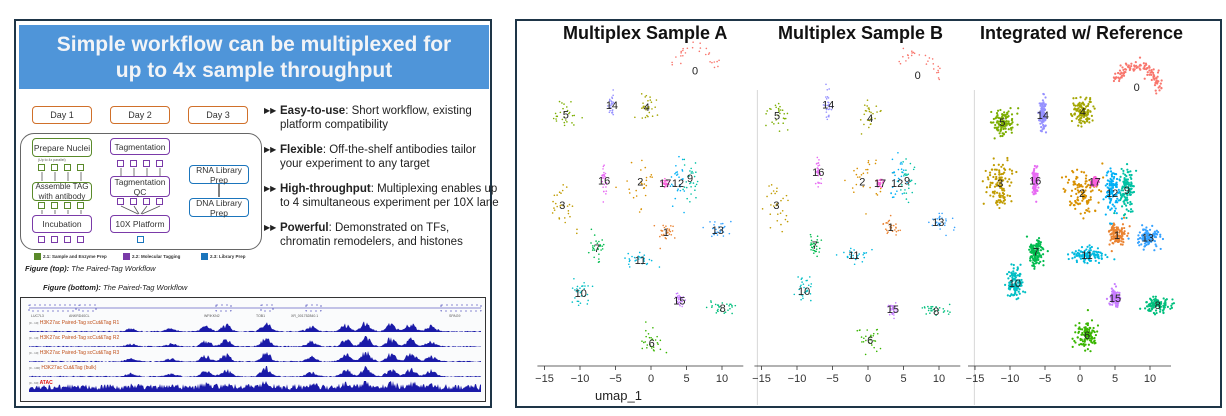 The height and width of the screenshot is (416, 1226). I want to click on parallel-note: (Up to 4x parallel), so click(52, 160).